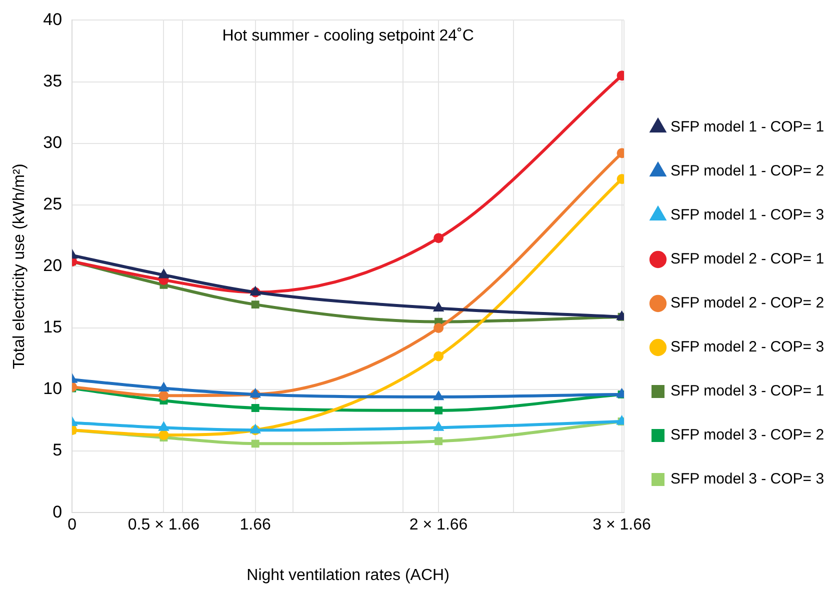 The height and width of the screenshot is (597, 834). I want to click on legend-label: SFP model 1 - COP= 1, so click(747, 127).